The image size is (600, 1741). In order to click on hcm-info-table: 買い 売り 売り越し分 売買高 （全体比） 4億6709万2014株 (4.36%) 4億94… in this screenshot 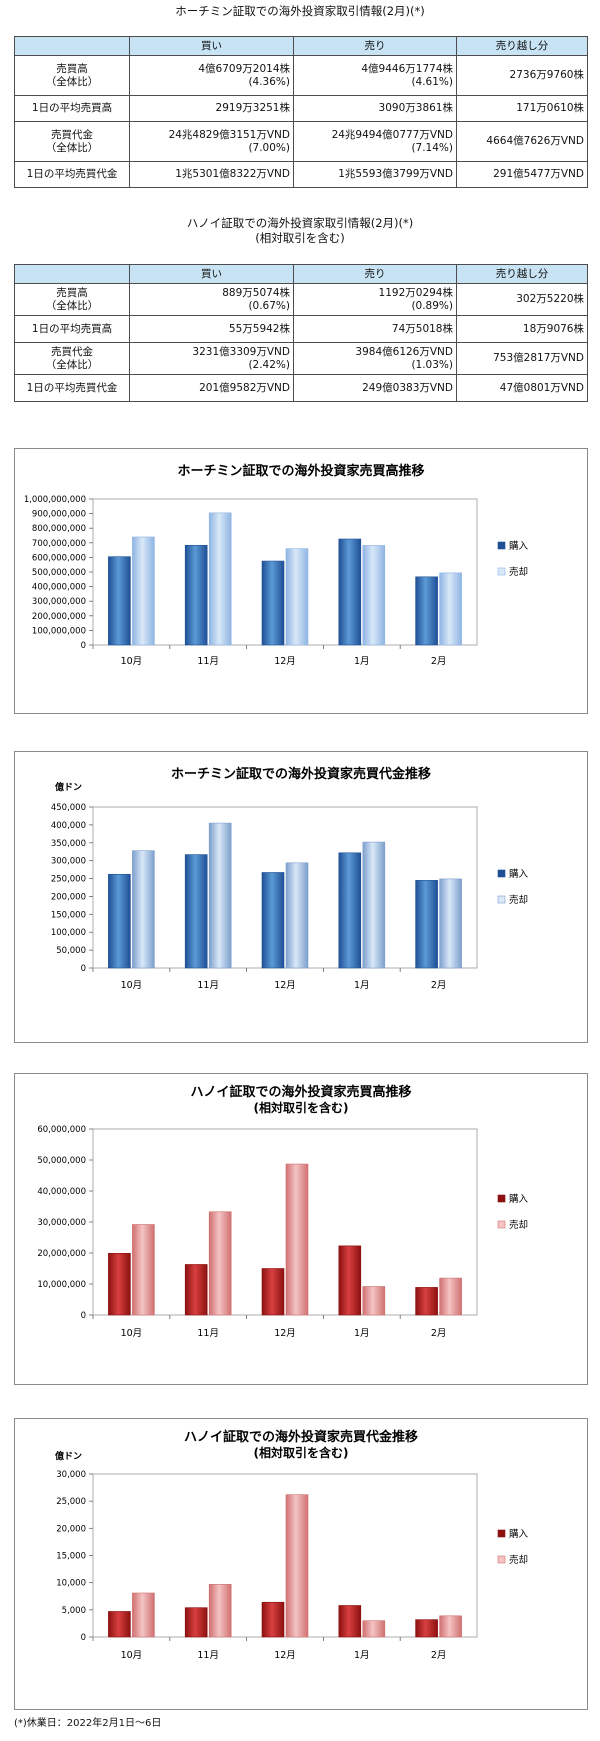, I will do `click(301, 112)`.